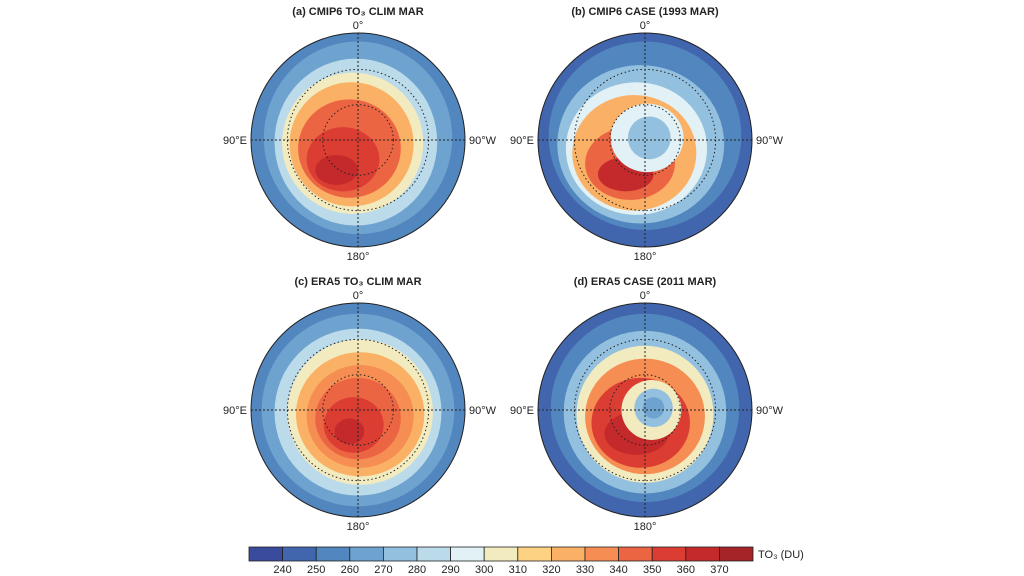 This screenshot has height=576, width=1024. I want to click on polar-map-panel-b, so click(645, 140).